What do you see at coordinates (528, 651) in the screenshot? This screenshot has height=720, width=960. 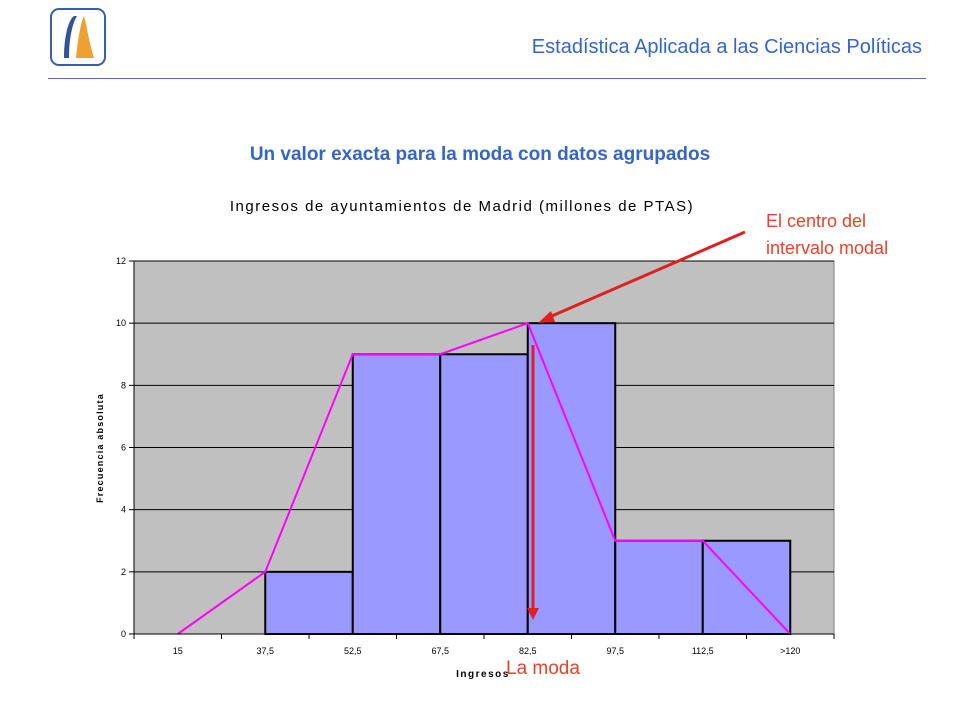 I see `x-tick-label-4: 82,5` at bounding box center [528, 651].